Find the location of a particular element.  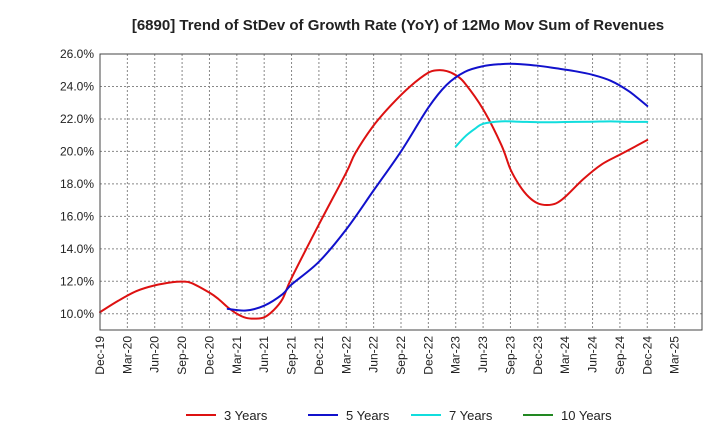

y-tick-label: 12.0% is located at coordinates (77, 281).